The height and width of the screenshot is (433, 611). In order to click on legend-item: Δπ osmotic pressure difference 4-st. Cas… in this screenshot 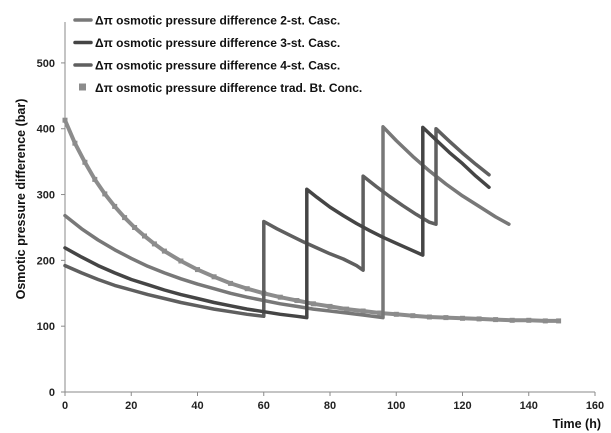, I will do `click(206, 66)`.